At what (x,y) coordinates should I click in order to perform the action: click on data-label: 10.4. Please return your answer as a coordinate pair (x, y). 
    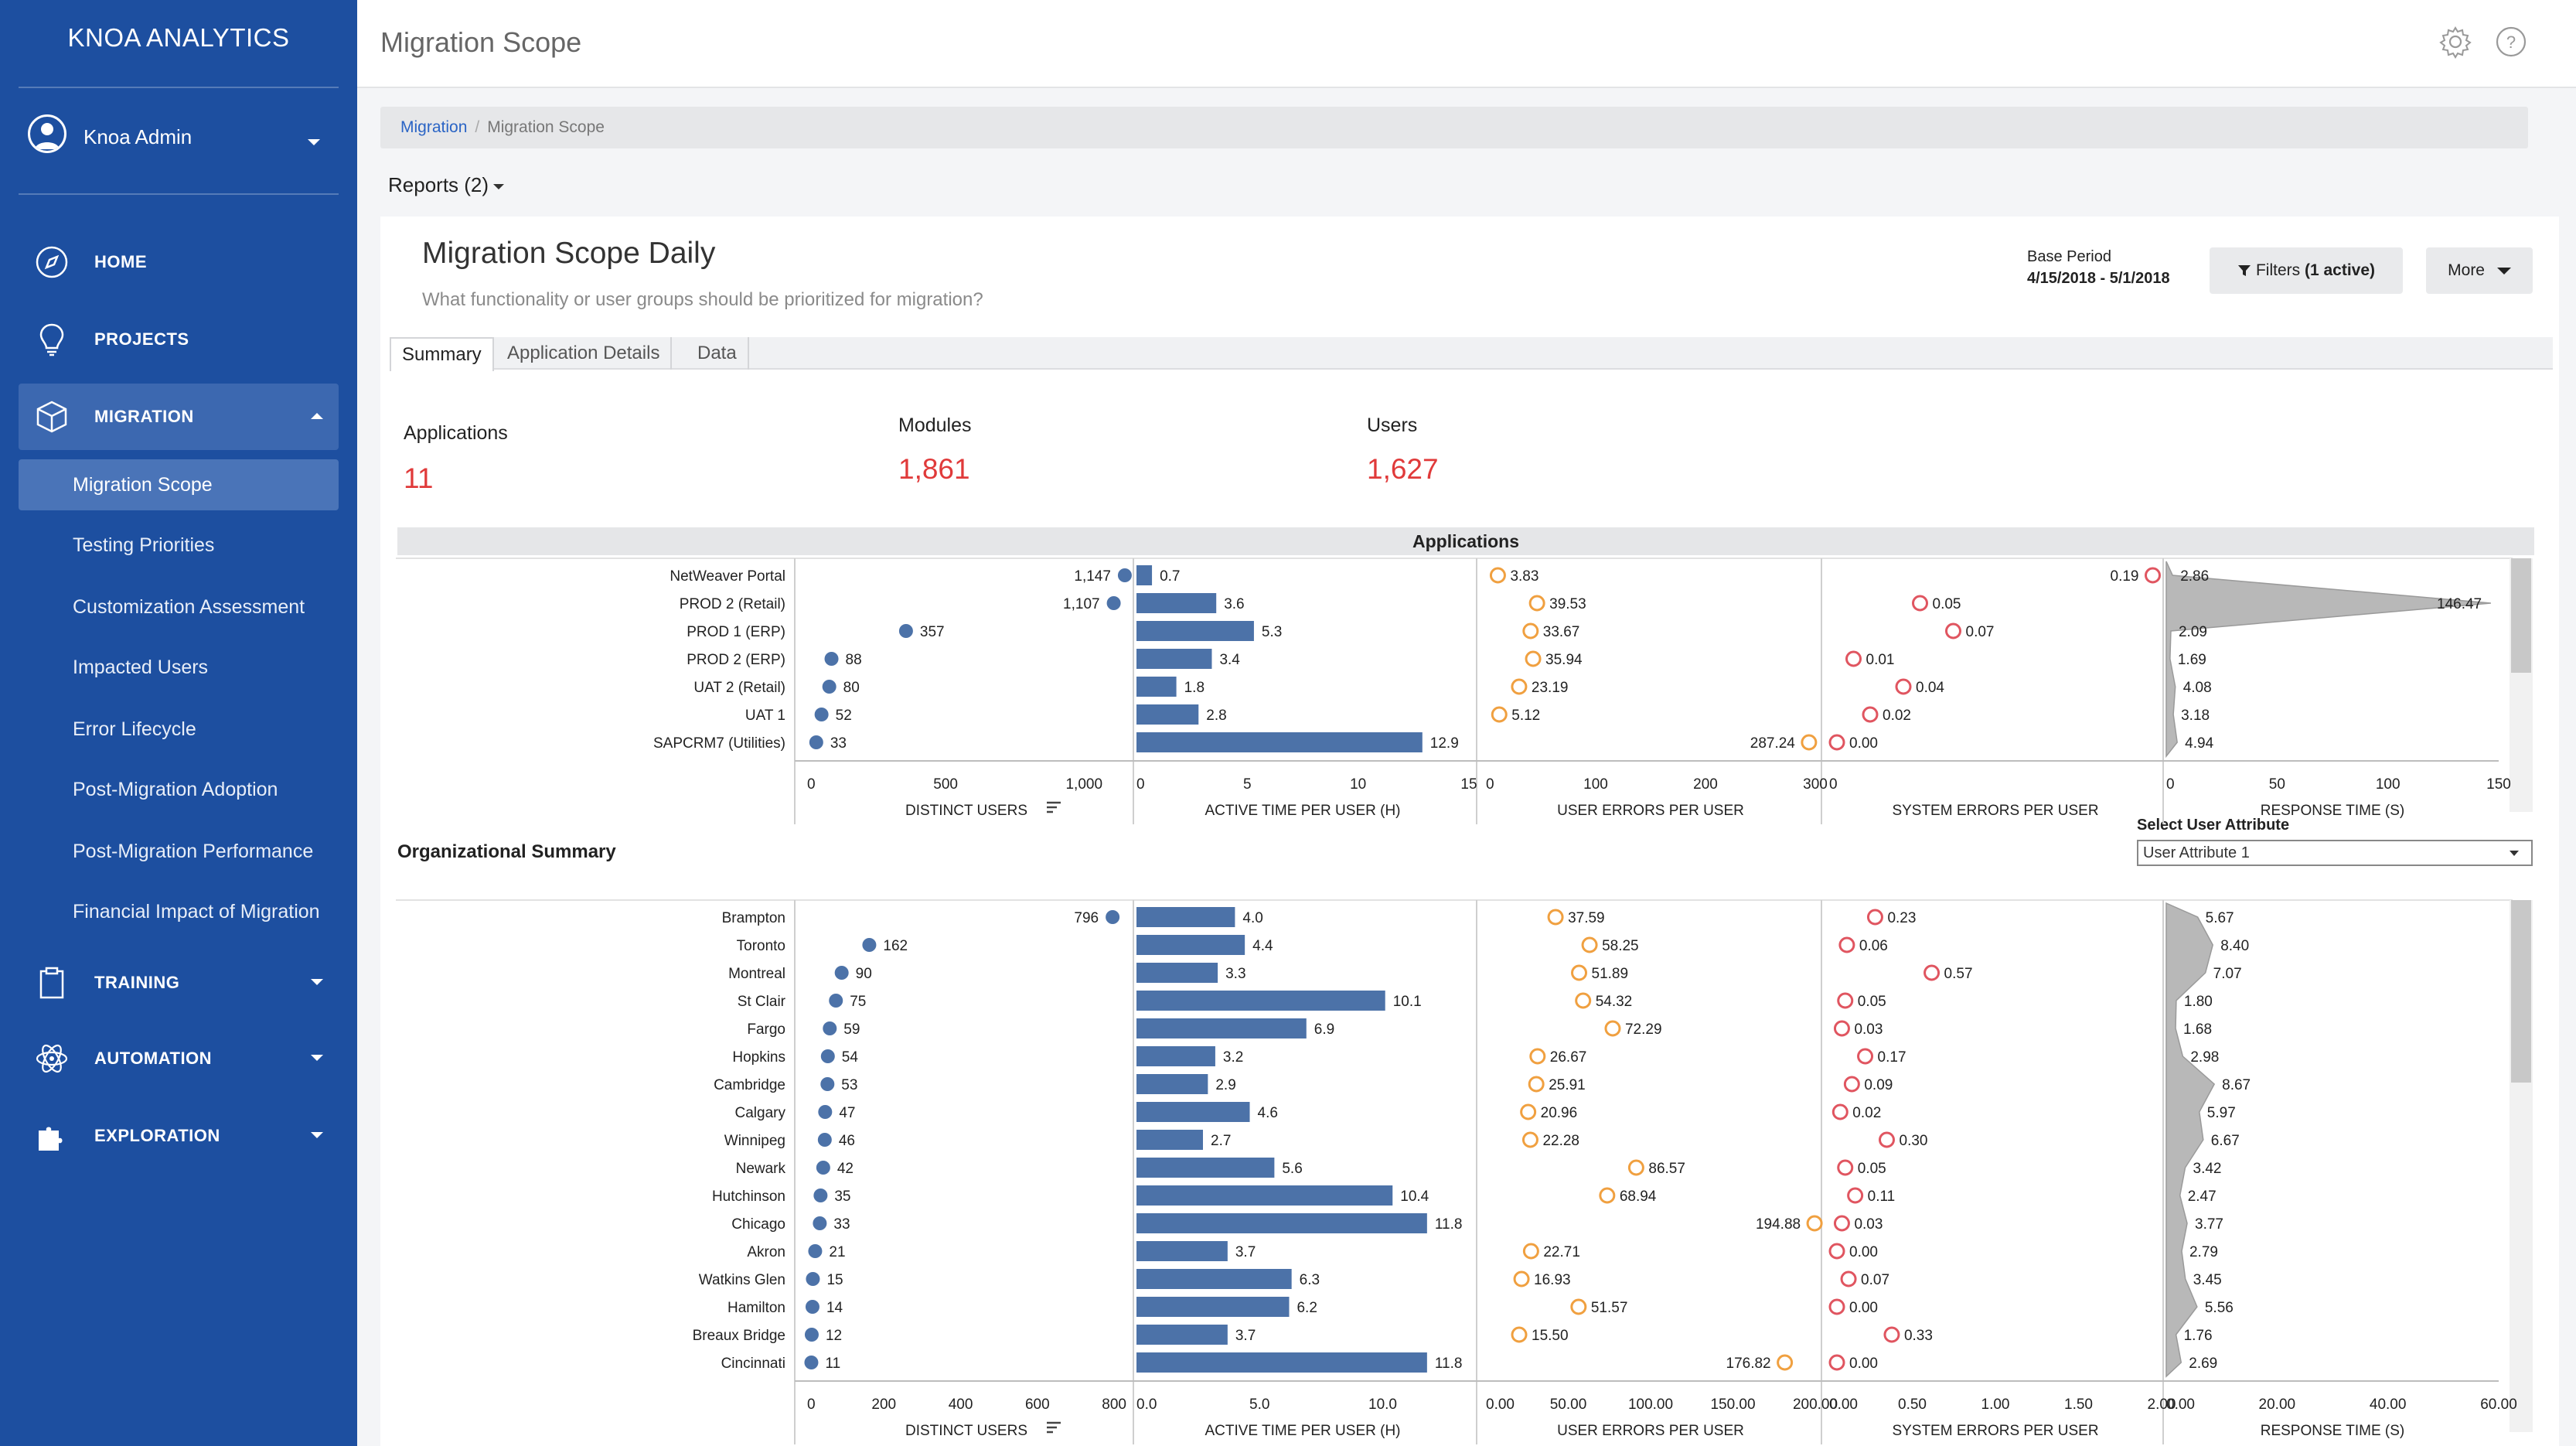
    Looking at the image, I should click on (1414, 1197).